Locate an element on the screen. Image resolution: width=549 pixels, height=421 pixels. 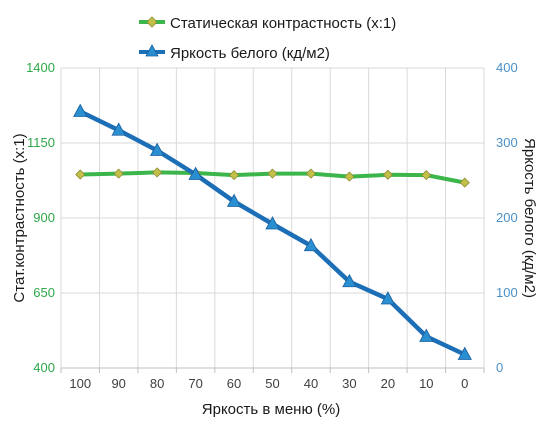
legend-swatch-contrast-marker is located at coordinates (152, 22).